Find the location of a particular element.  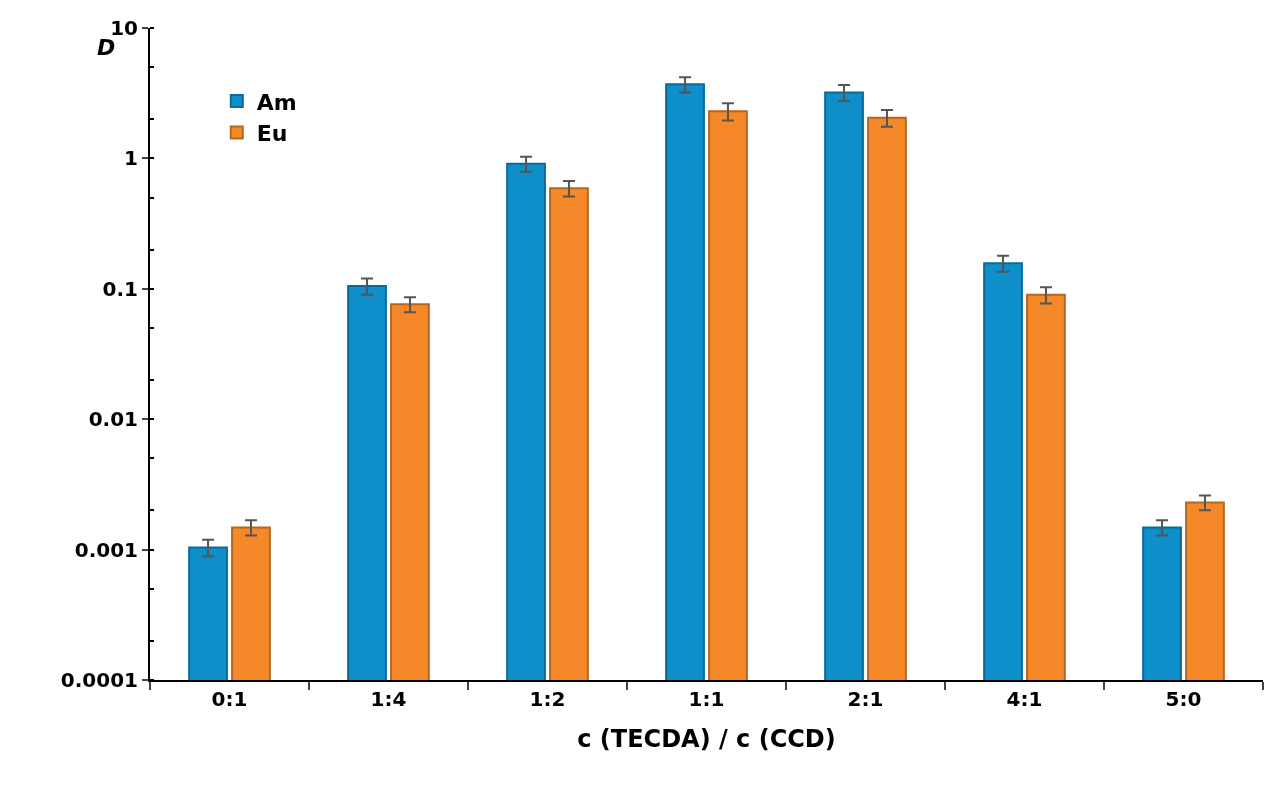

x-tick-label: 0:1 is located at coordinates (229, 699).